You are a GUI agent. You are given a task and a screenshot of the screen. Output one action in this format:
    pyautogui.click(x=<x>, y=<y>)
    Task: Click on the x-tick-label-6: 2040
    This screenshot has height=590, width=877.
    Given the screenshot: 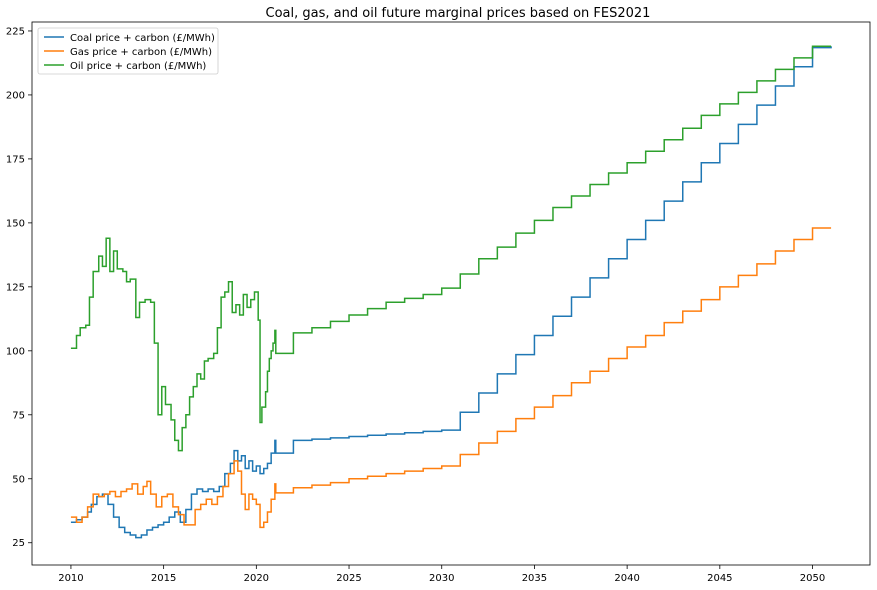 What is the action you would take?
    pyautogui.click(x=626, y=578)
    